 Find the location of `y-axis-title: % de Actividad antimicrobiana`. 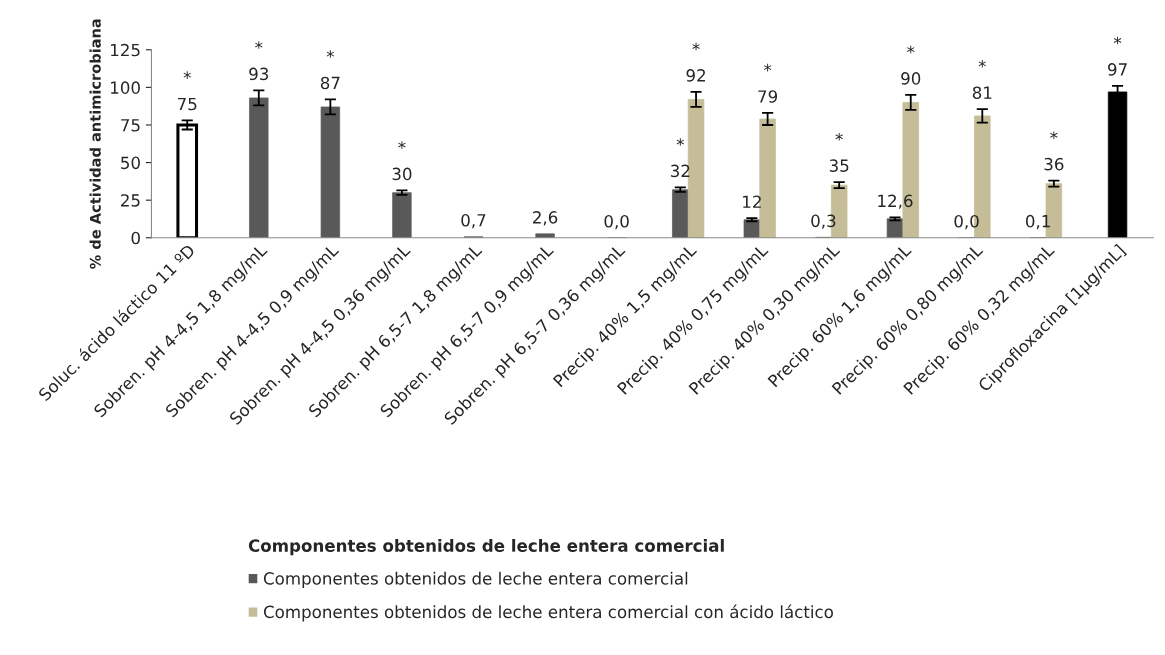

y-axis-title: % de Actividad antimicrobiana is located at coordinates (95, 144).